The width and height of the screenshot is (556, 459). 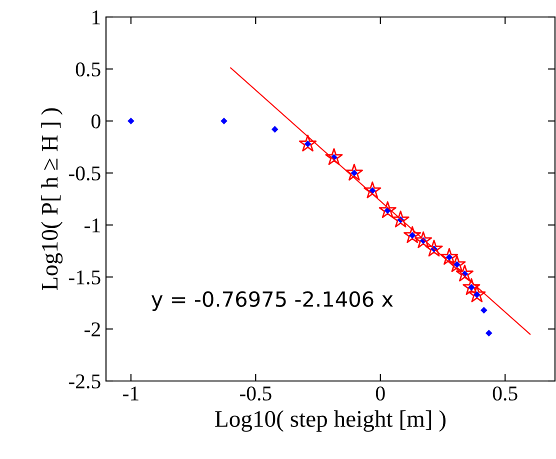 I want to click on y-tick-label: -2, so click(x=92, y=329).